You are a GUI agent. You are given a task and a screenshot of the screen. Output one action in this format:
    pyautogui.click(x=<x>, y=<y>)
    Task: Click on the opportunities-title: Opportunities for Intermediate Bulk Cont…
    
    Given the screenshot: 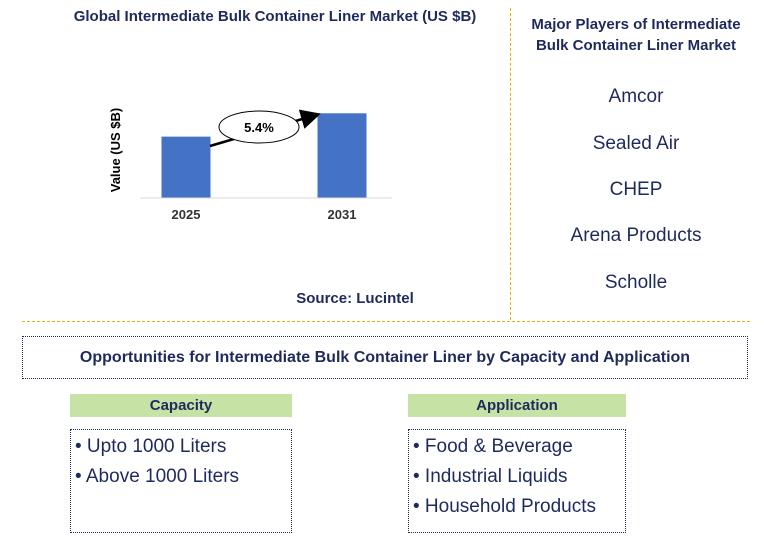 What is the action you would take?
    pyautogui.click(x=385, y=357)
    